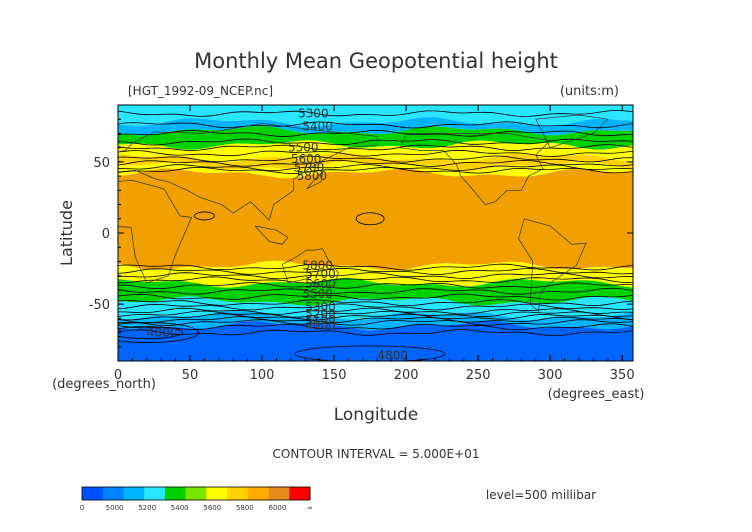 This screenshot has height=532, width=752. Describe the element at coordinates (596, 394) in the screenshot. I see `x-unit-label: (degrees_east)` at that location.